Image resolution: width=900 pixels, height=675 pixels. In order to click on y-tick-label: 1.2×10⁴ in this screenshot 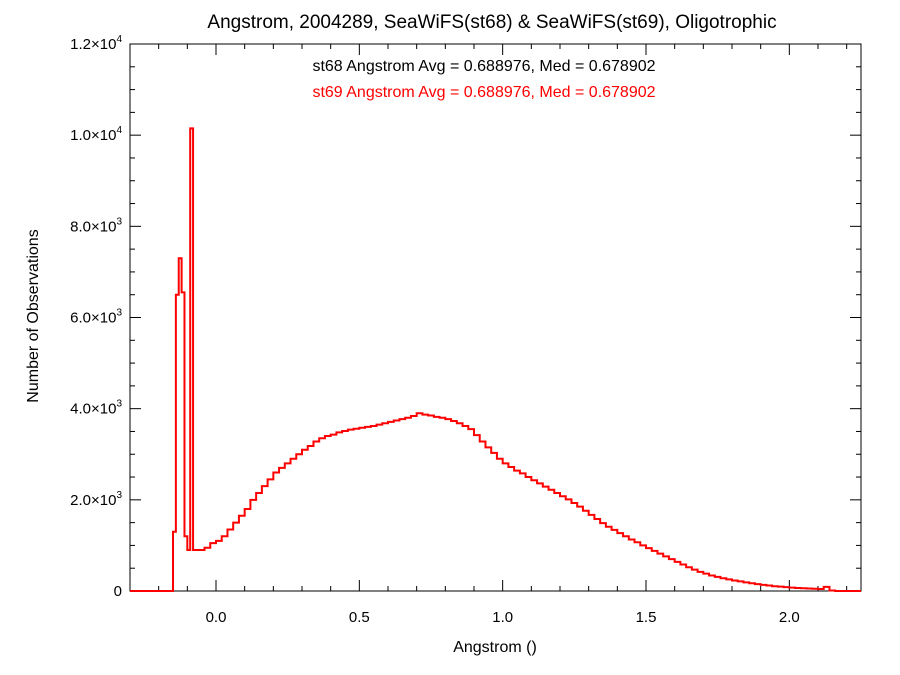, I will do `click(96, 43)`.